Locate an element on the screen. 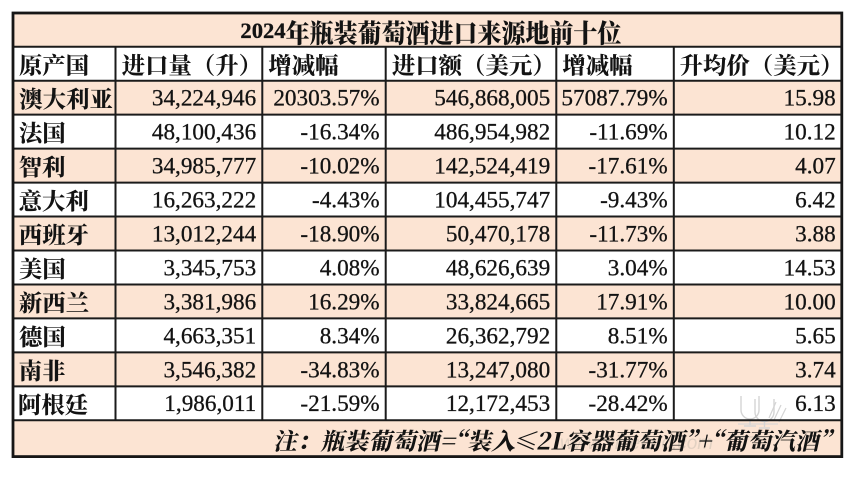 Image resolution: width=854 pixels, height=477 pixels. svg-text: -16.34% is located at coordinates (339, 133).